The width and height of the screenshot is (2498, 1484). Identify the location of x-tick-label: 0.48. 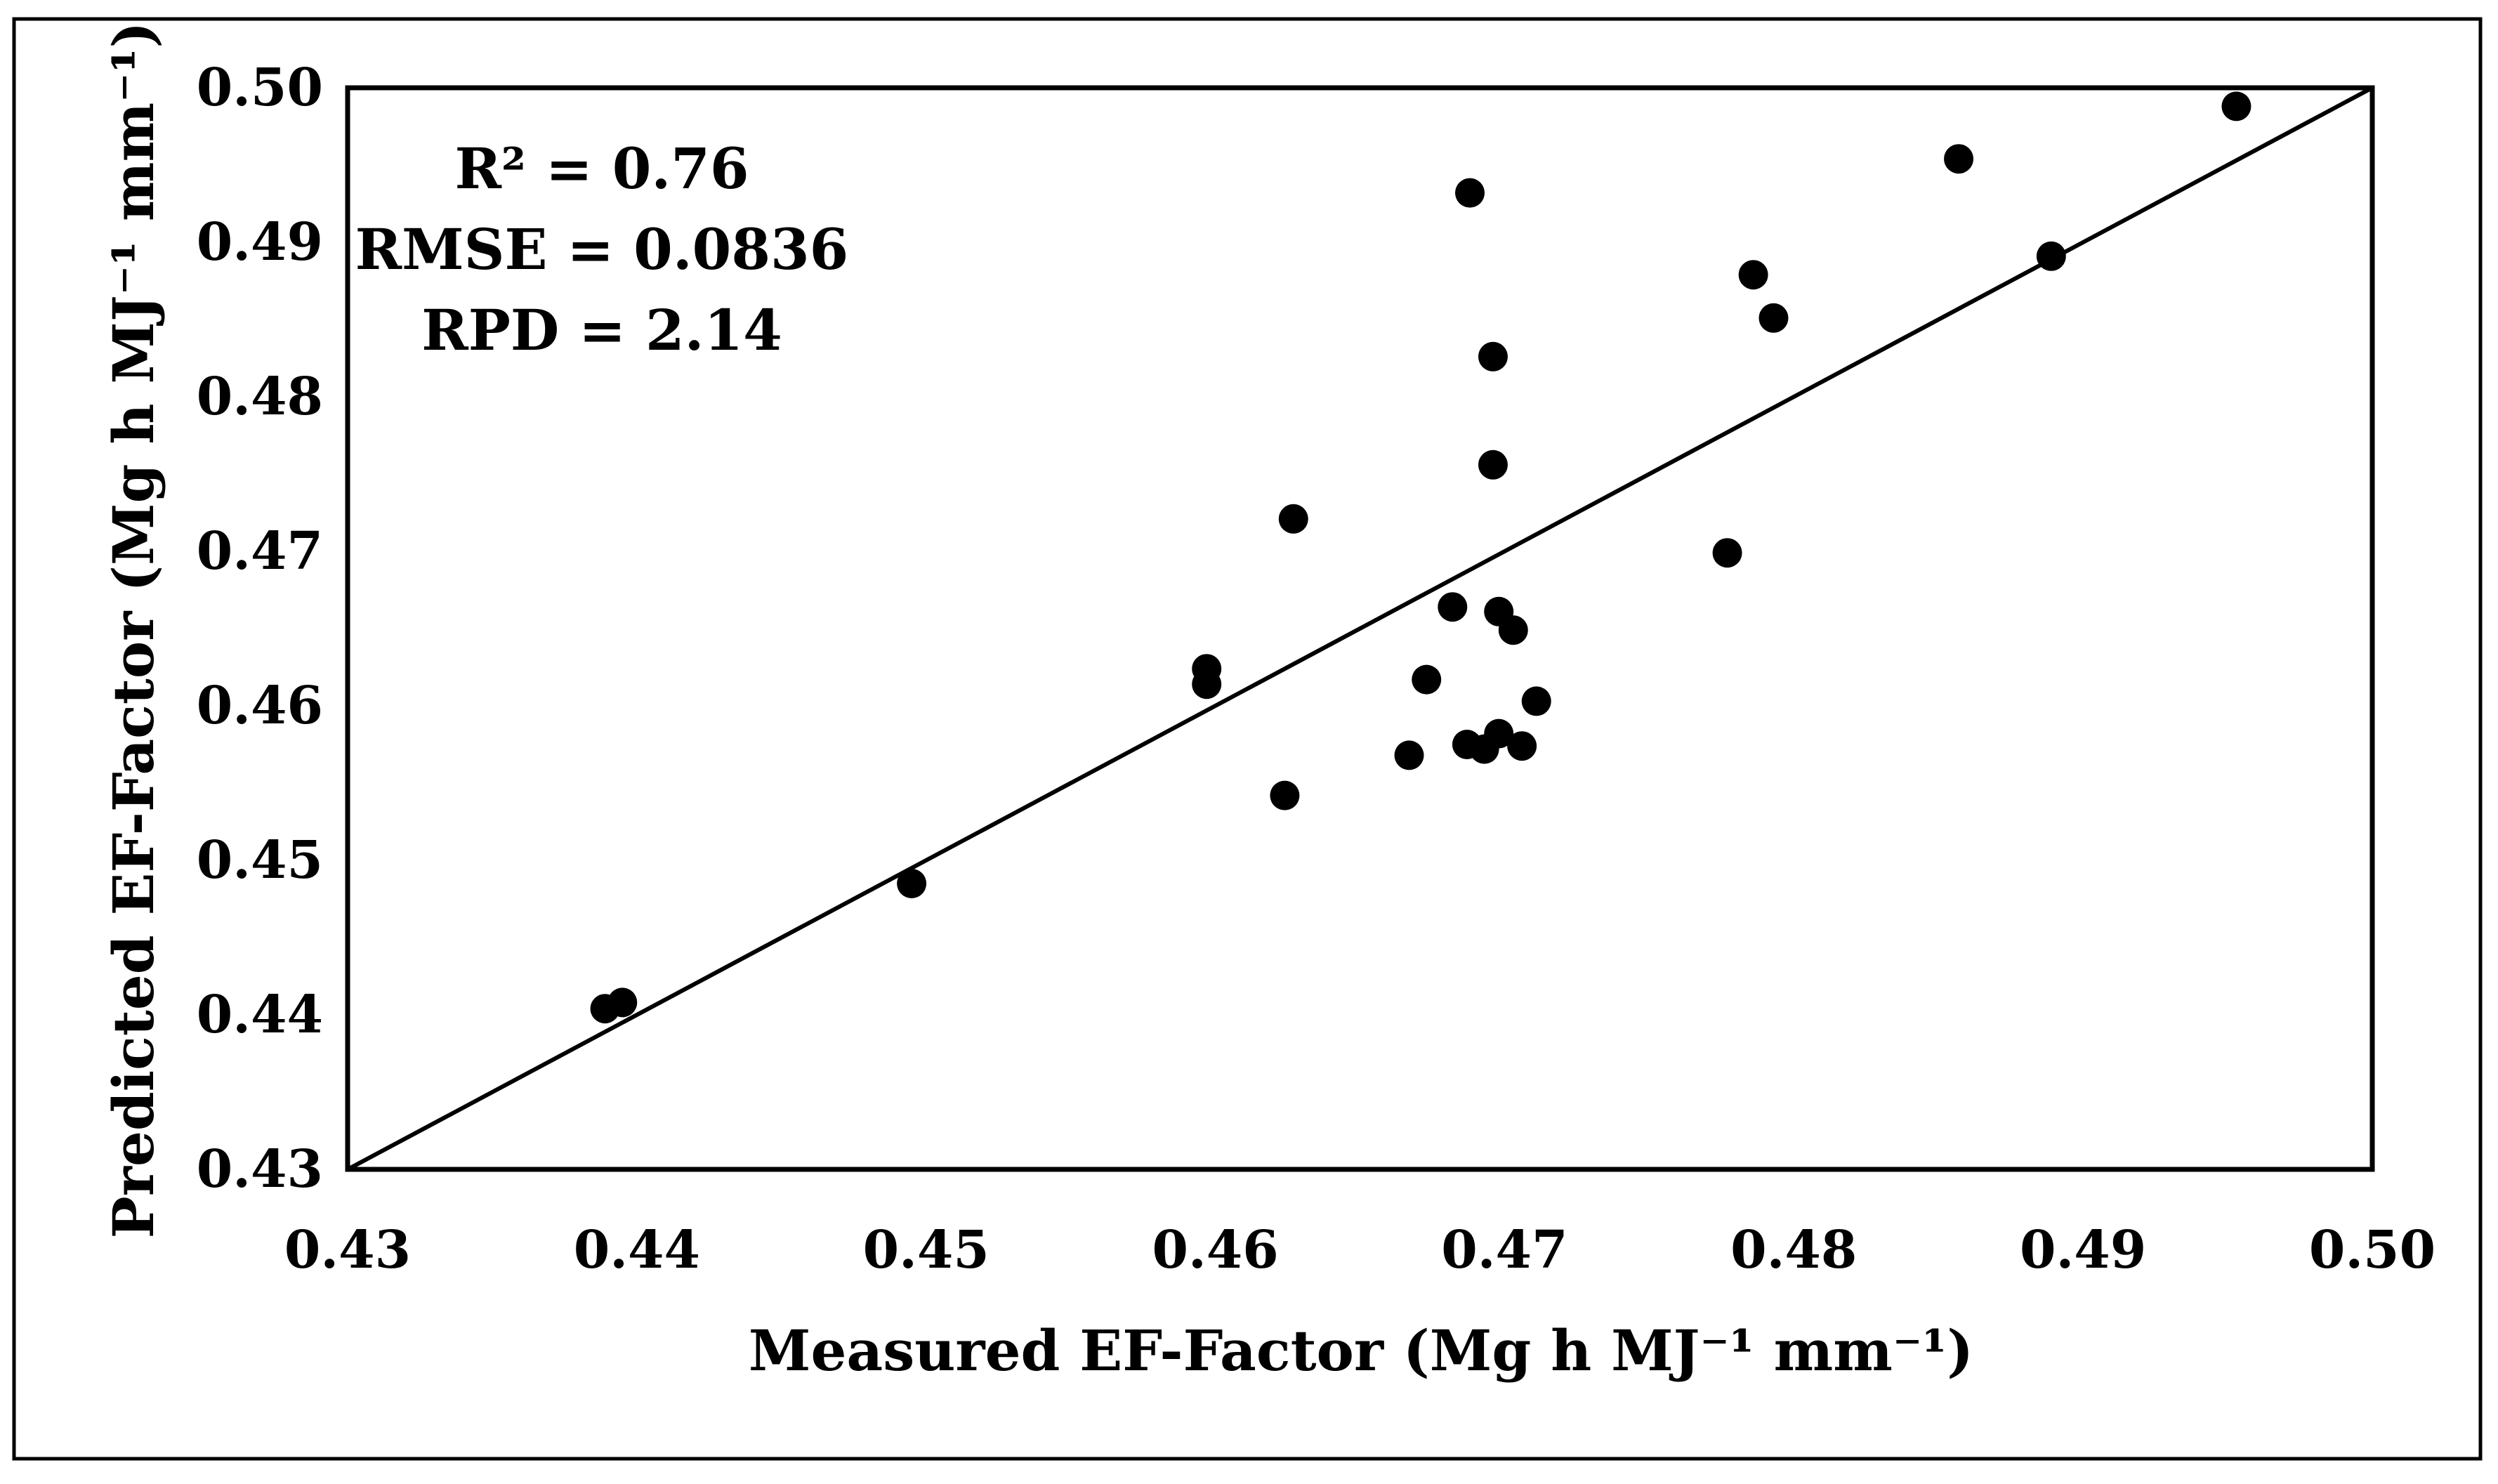
(1793, 1250).